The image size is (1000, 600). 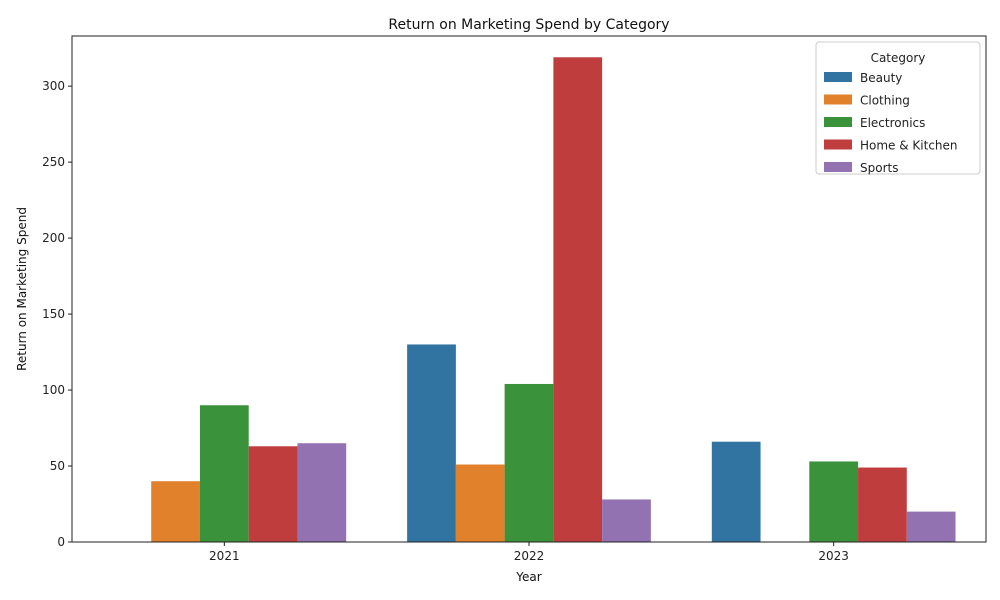 What do you see at coordinates (882, 504) in the screenshot?
I see `bar-home-kitchen-2023` at bounding box center [882, 504].